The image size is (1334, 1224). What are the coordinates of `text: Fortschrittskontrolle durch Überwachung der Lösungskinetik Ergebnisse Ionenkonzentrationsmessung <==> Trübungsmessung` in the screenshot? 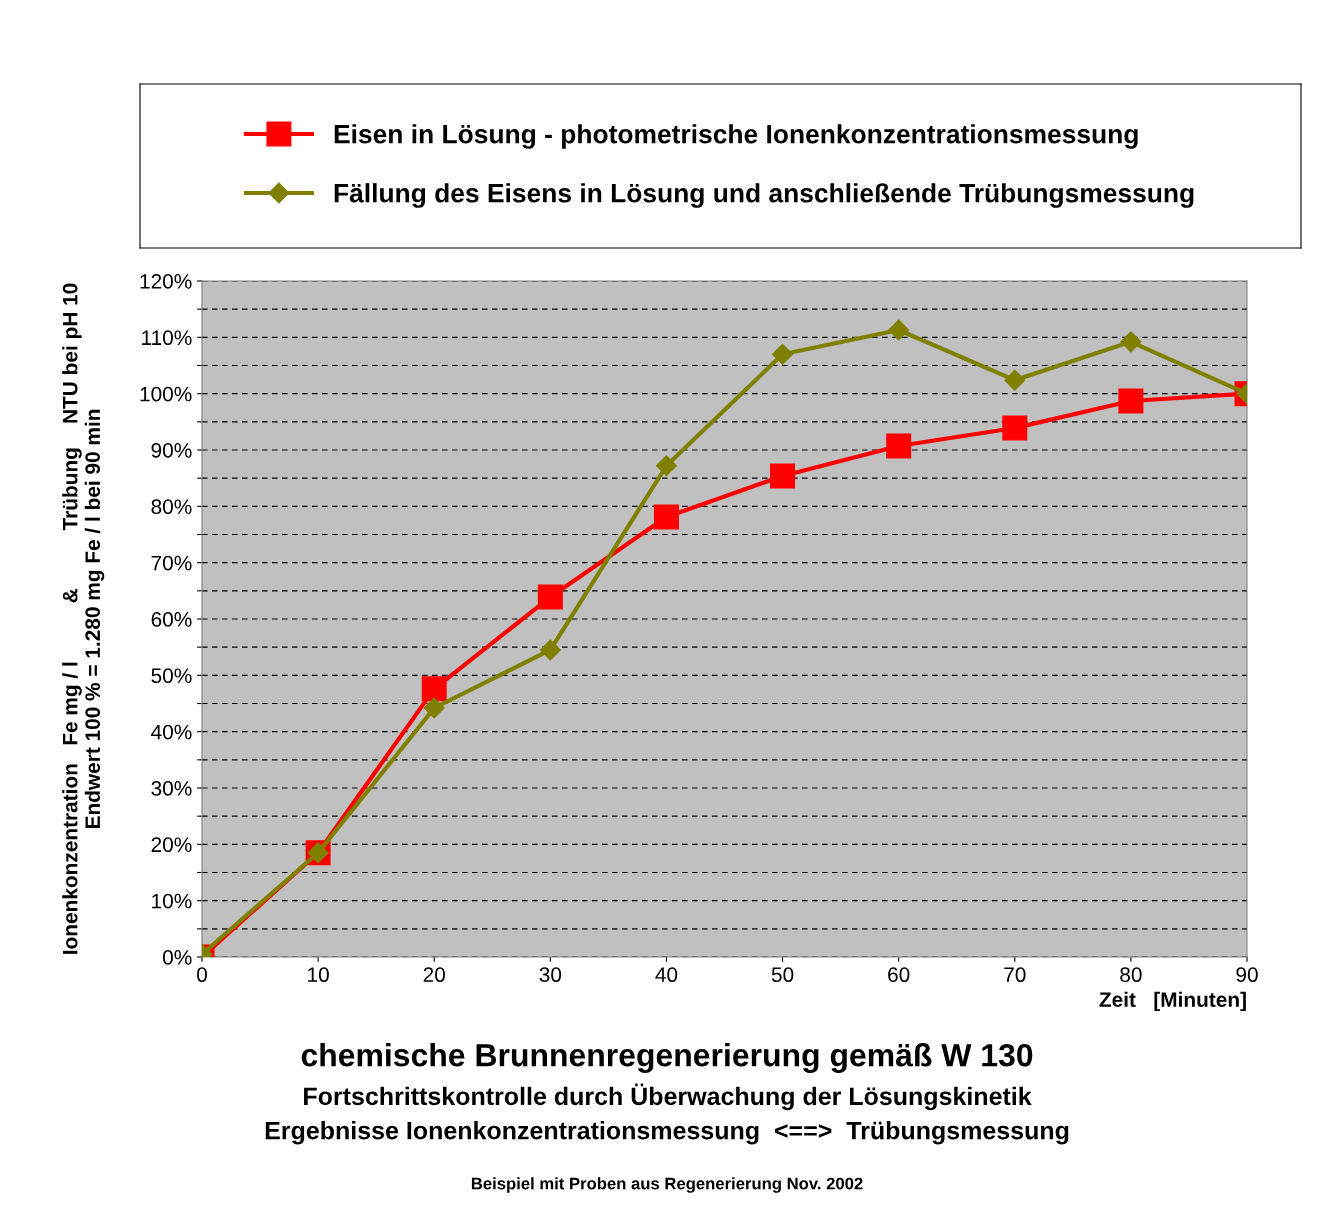 It's located at (667, 1114).